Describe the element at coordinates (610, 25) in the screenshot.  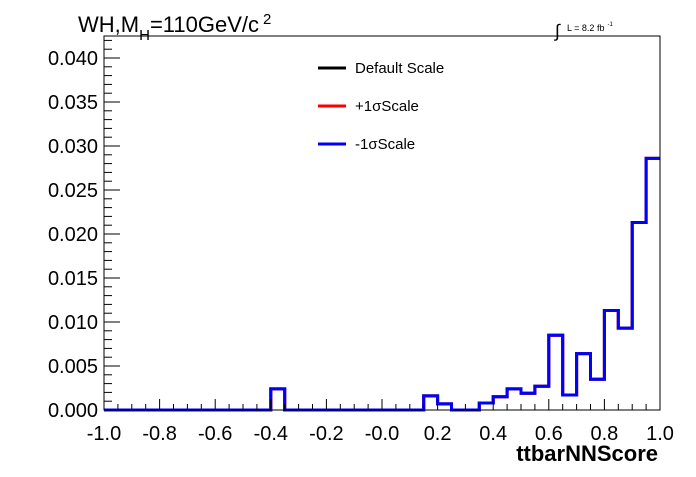
I see `luminosity-superscript: -1` at that location.